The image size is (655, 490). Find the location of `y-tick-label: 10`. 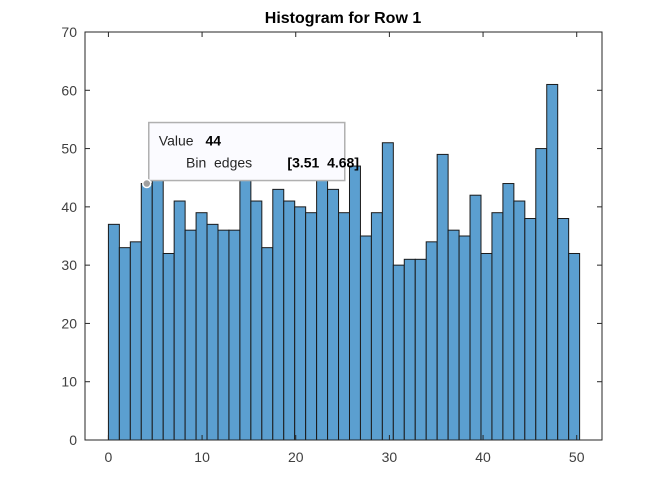

y-tick-label: 10 is located at coordinates (69, 382).